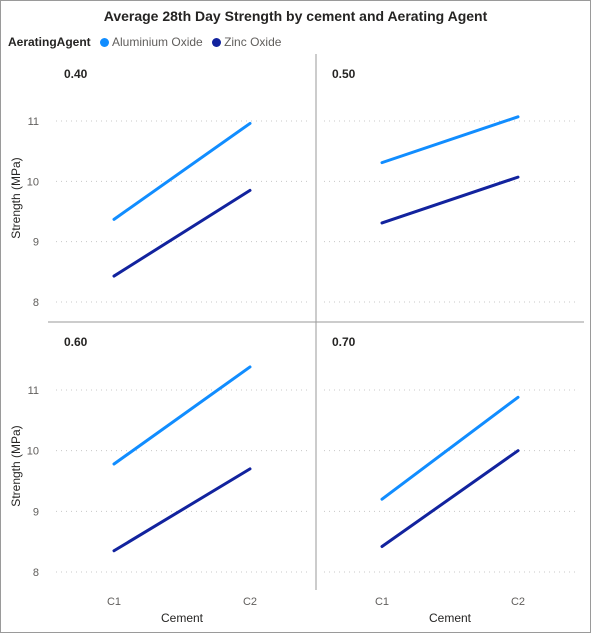  I want to click on panel-label: 0.40, so click(76, 74).